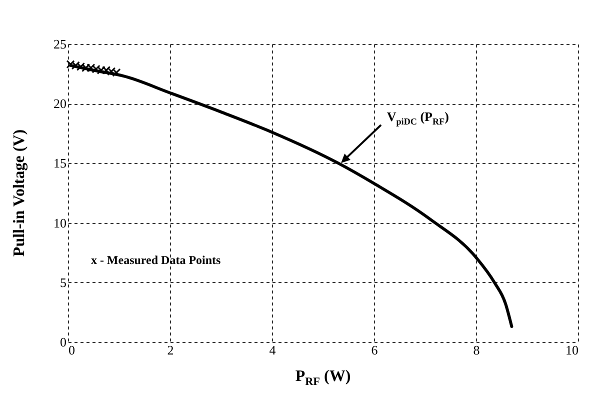  I want to click on y-tick-label: 10, so click(60, 222).